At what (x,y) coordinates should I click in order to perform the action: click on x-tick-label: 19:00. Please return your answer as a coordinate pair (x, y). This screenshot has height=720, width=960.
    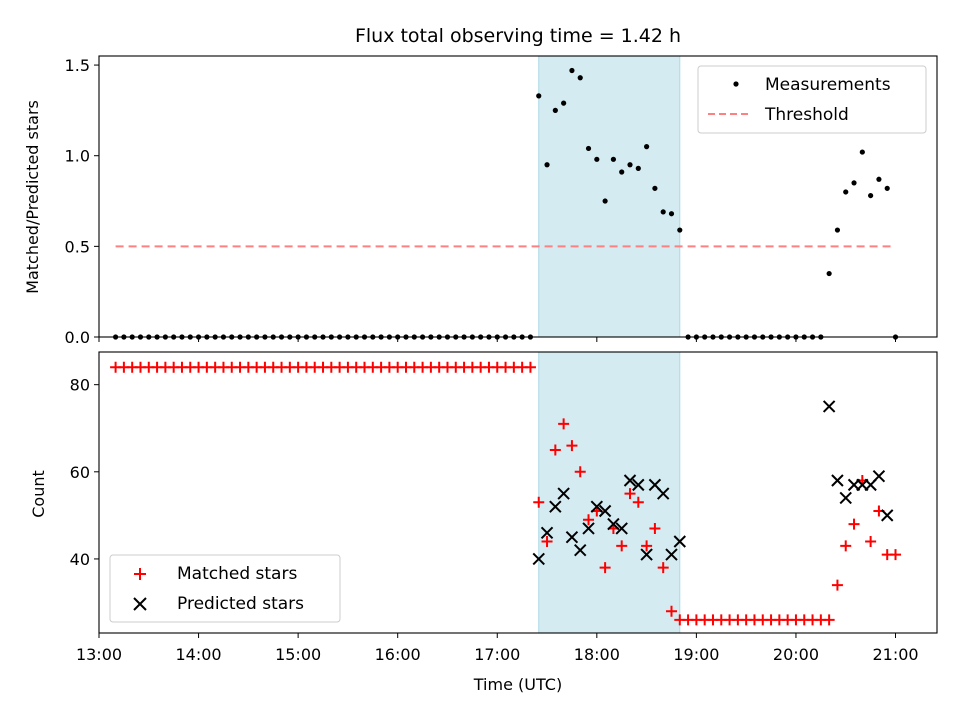
    Looking at the image, I should click on (696, 654).